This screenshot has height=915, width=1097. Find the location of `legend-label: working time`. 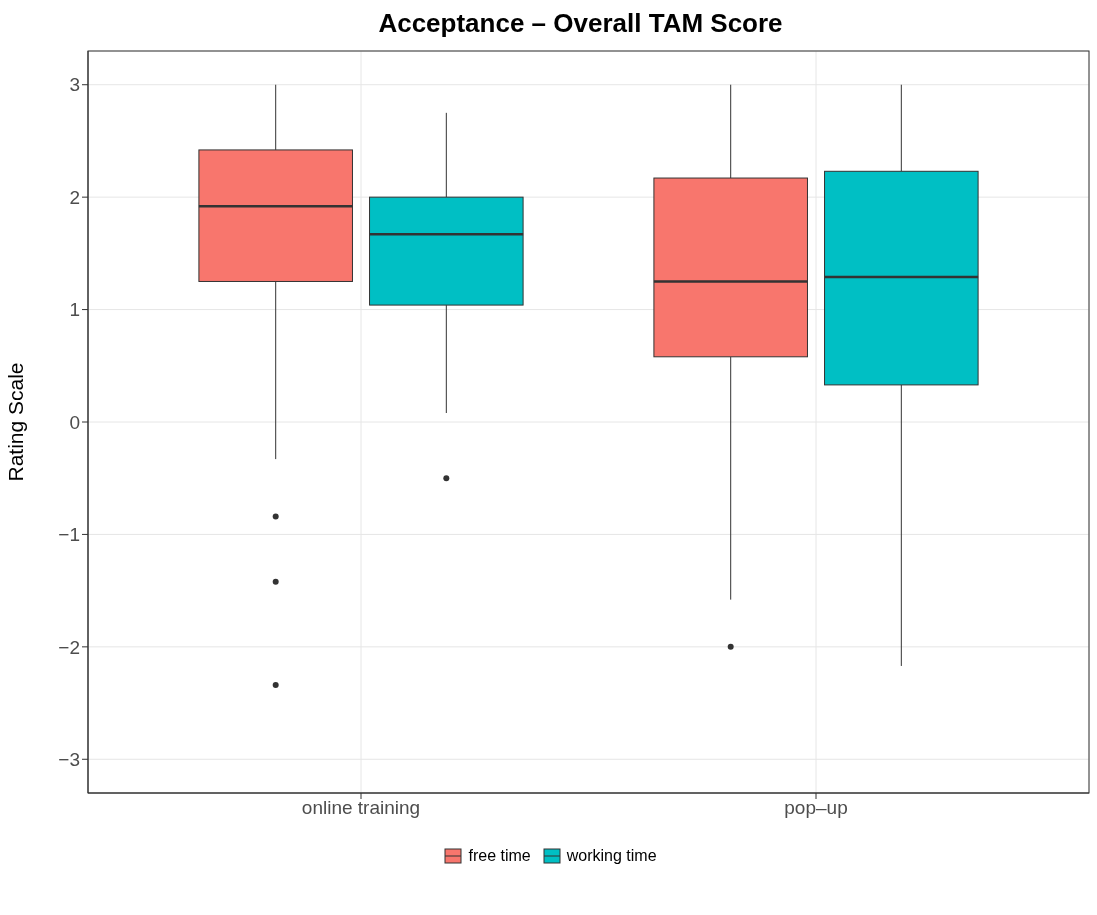

legend-label: working time is located at coordinates (611, 856).